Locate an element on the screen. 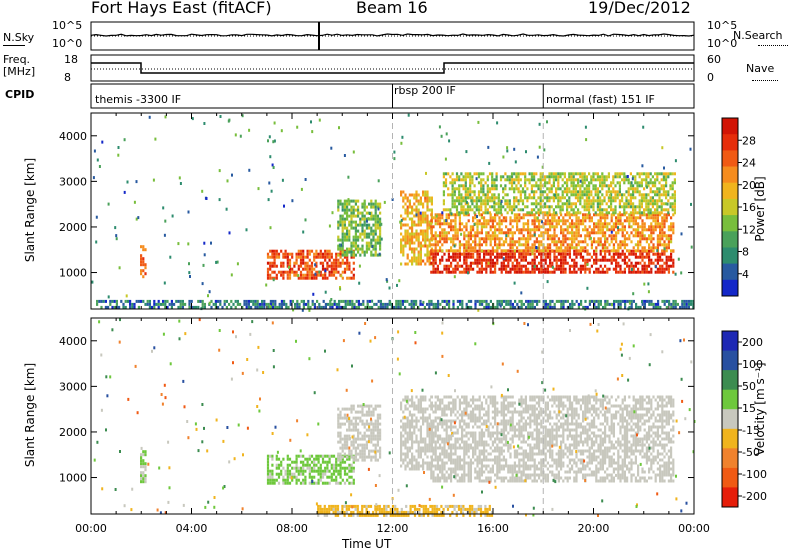 This screenshot has height=554, width=800. cpid-segment-2: rbsp 200 IF is located at coordinates (425, 90).